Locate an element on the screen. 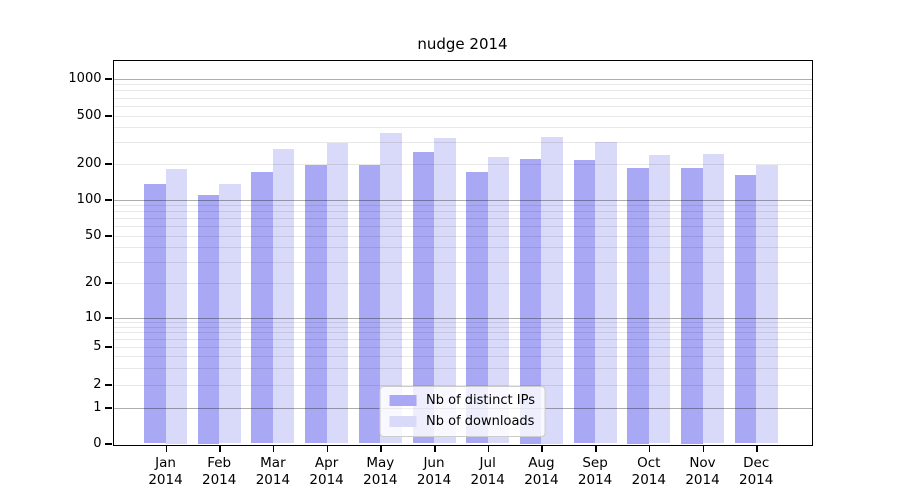 This screenshot has height=500, width=900. x-tick-mar is located at coordinates (273, 449).